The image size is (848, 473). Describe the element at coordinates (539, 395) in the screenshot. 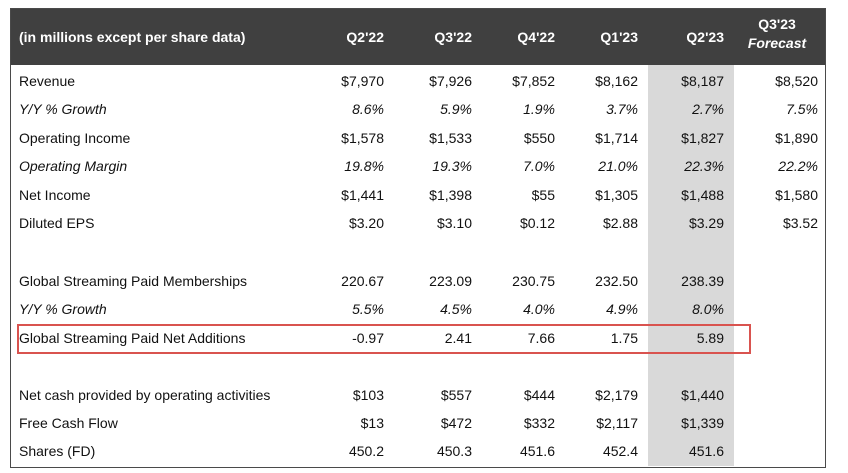

I see `cell: $444` at that location.